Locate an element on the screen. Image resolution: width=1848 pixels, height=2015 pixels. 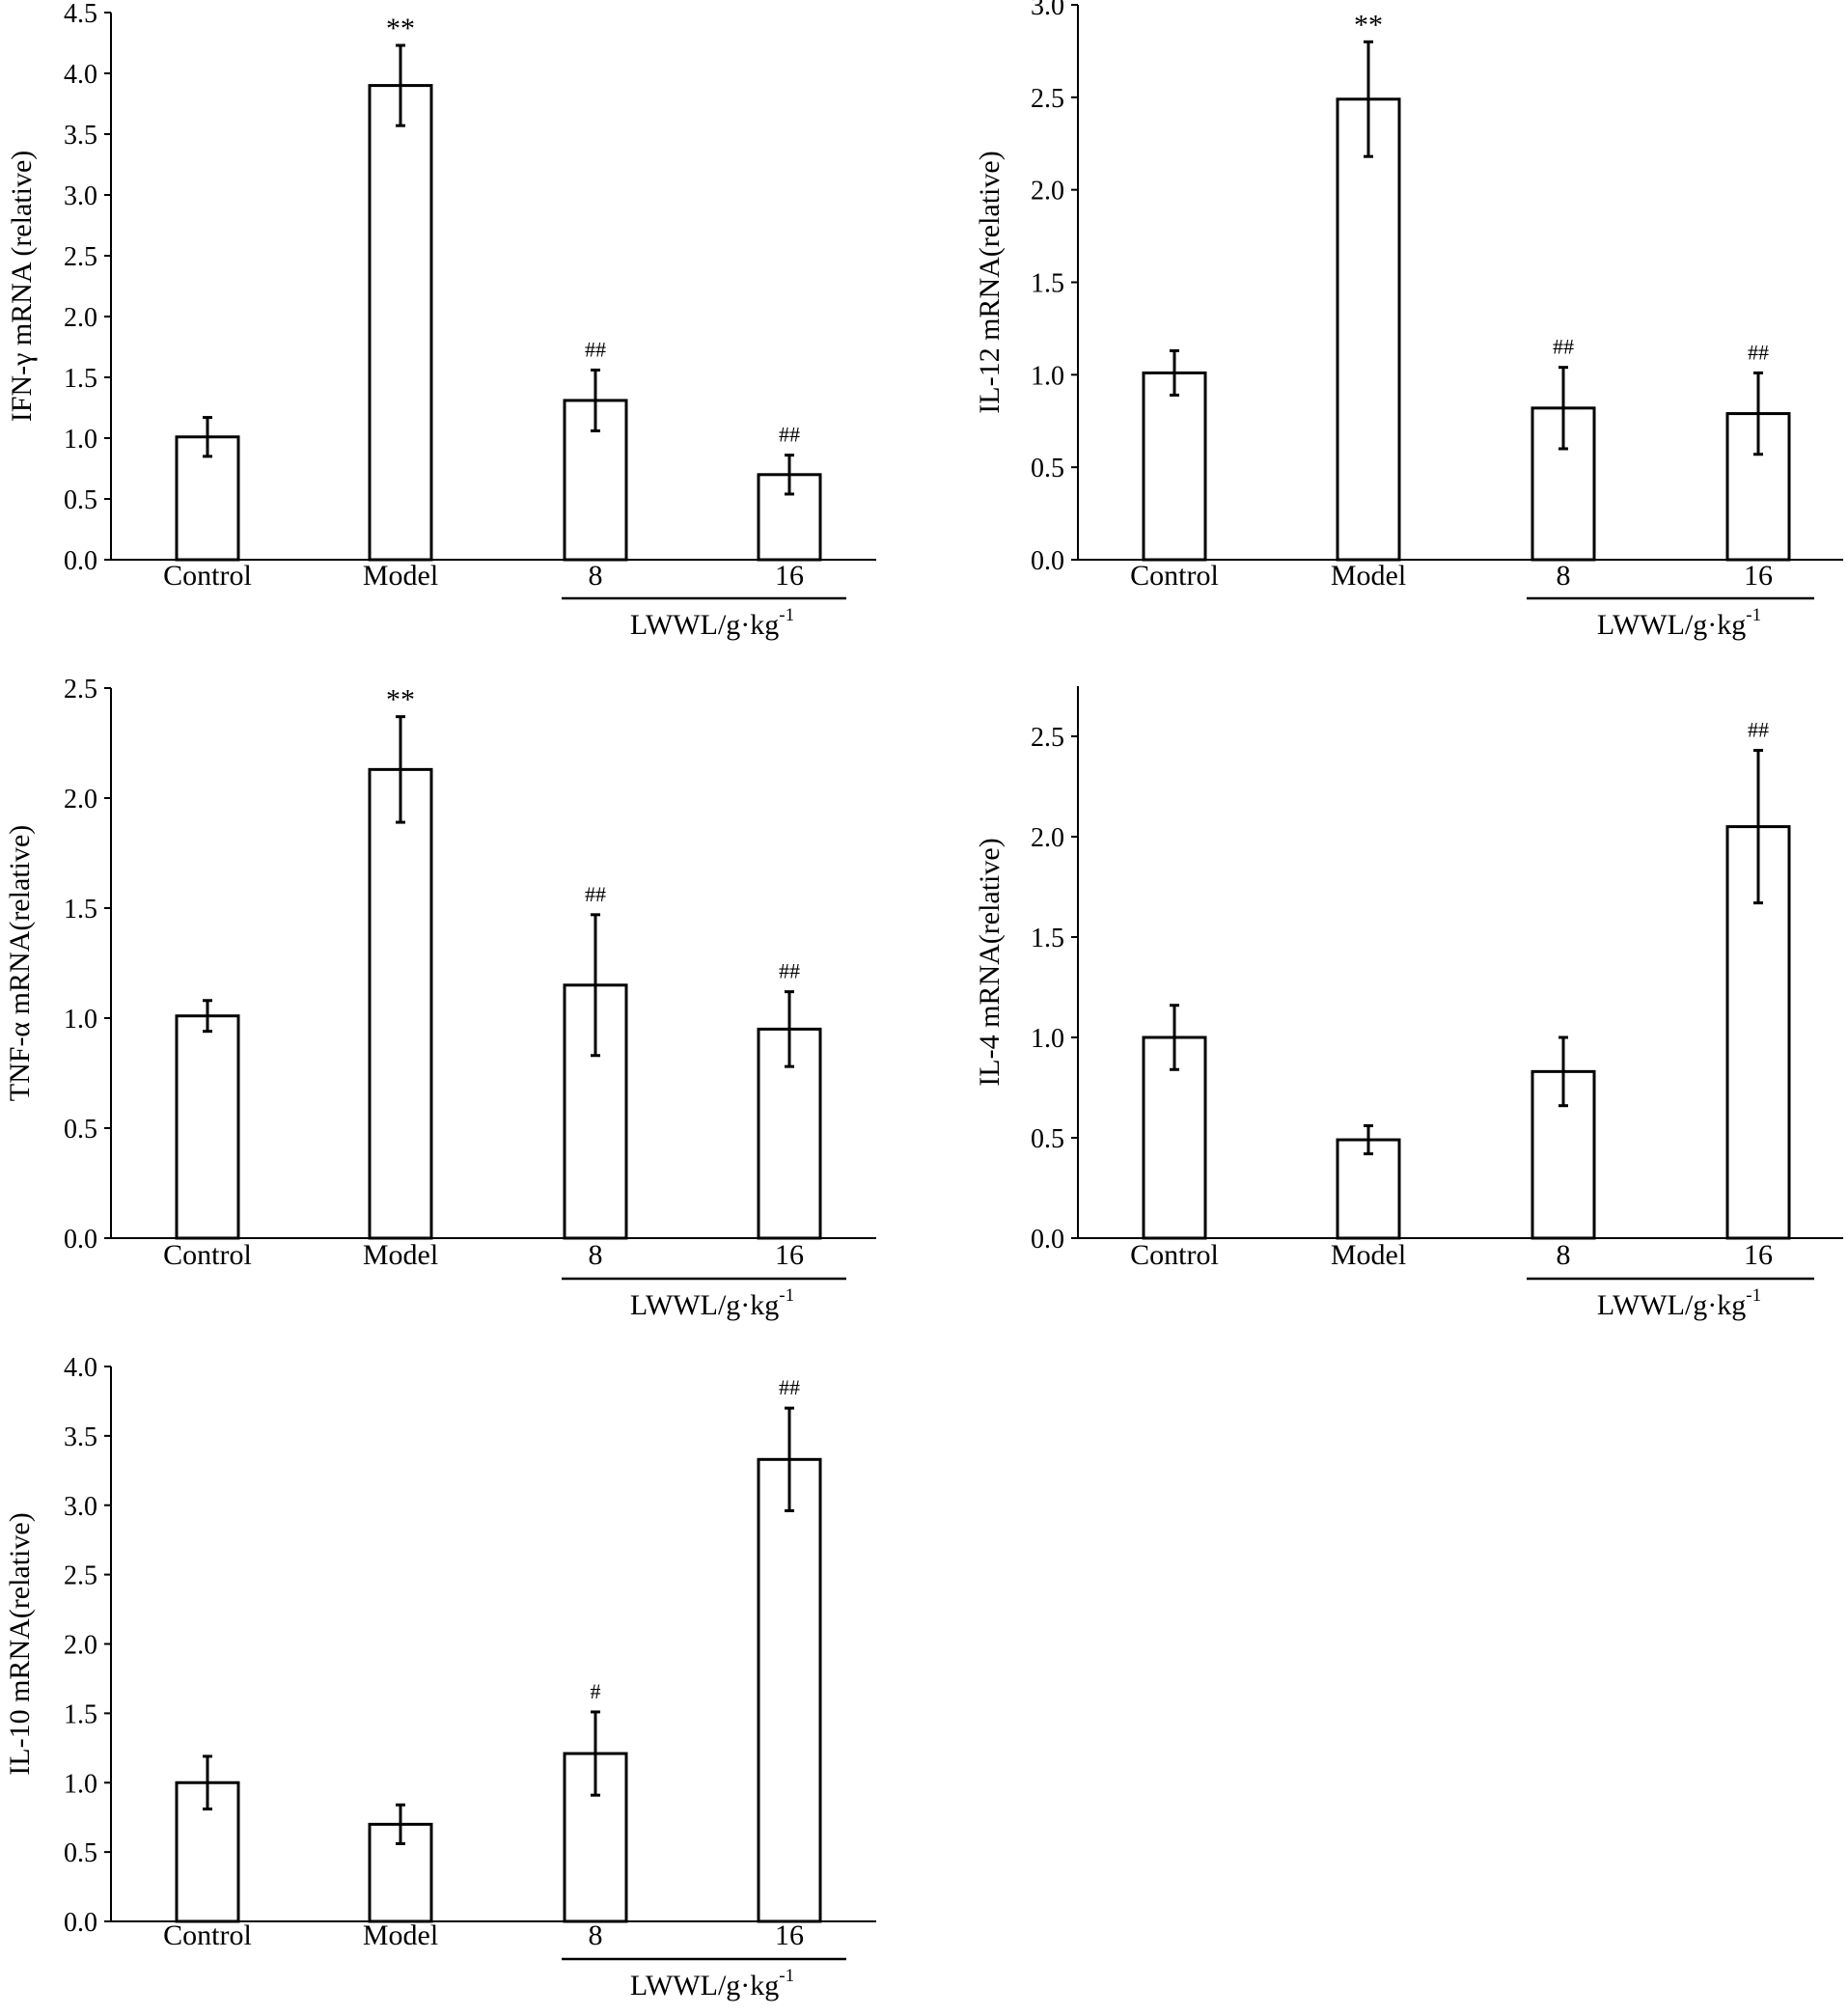
y-tick-label: 4.5 is located at coordinates (80, 14).